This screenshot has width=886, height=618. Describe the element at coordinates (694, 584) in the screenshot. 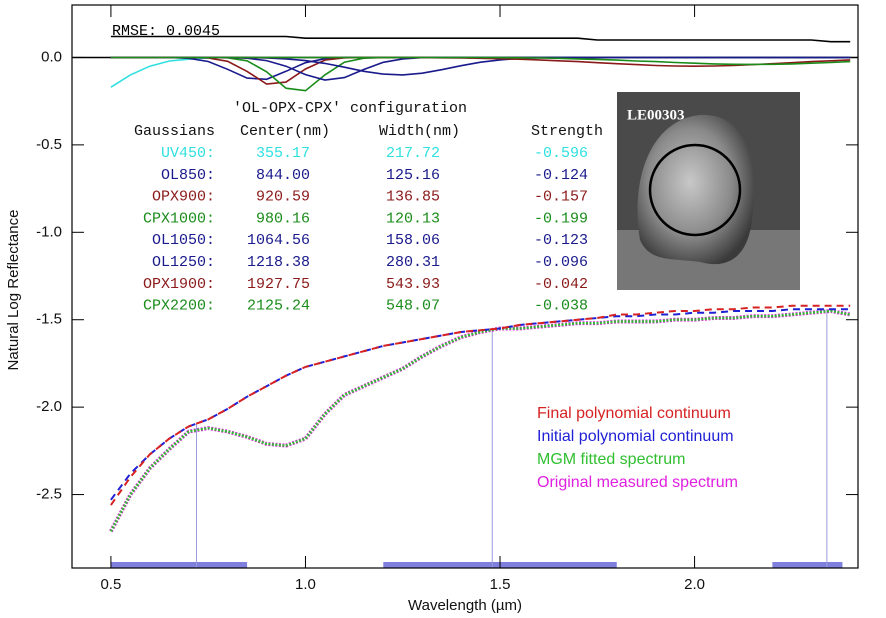

I see `x-tick-label: 2.0` at that location.